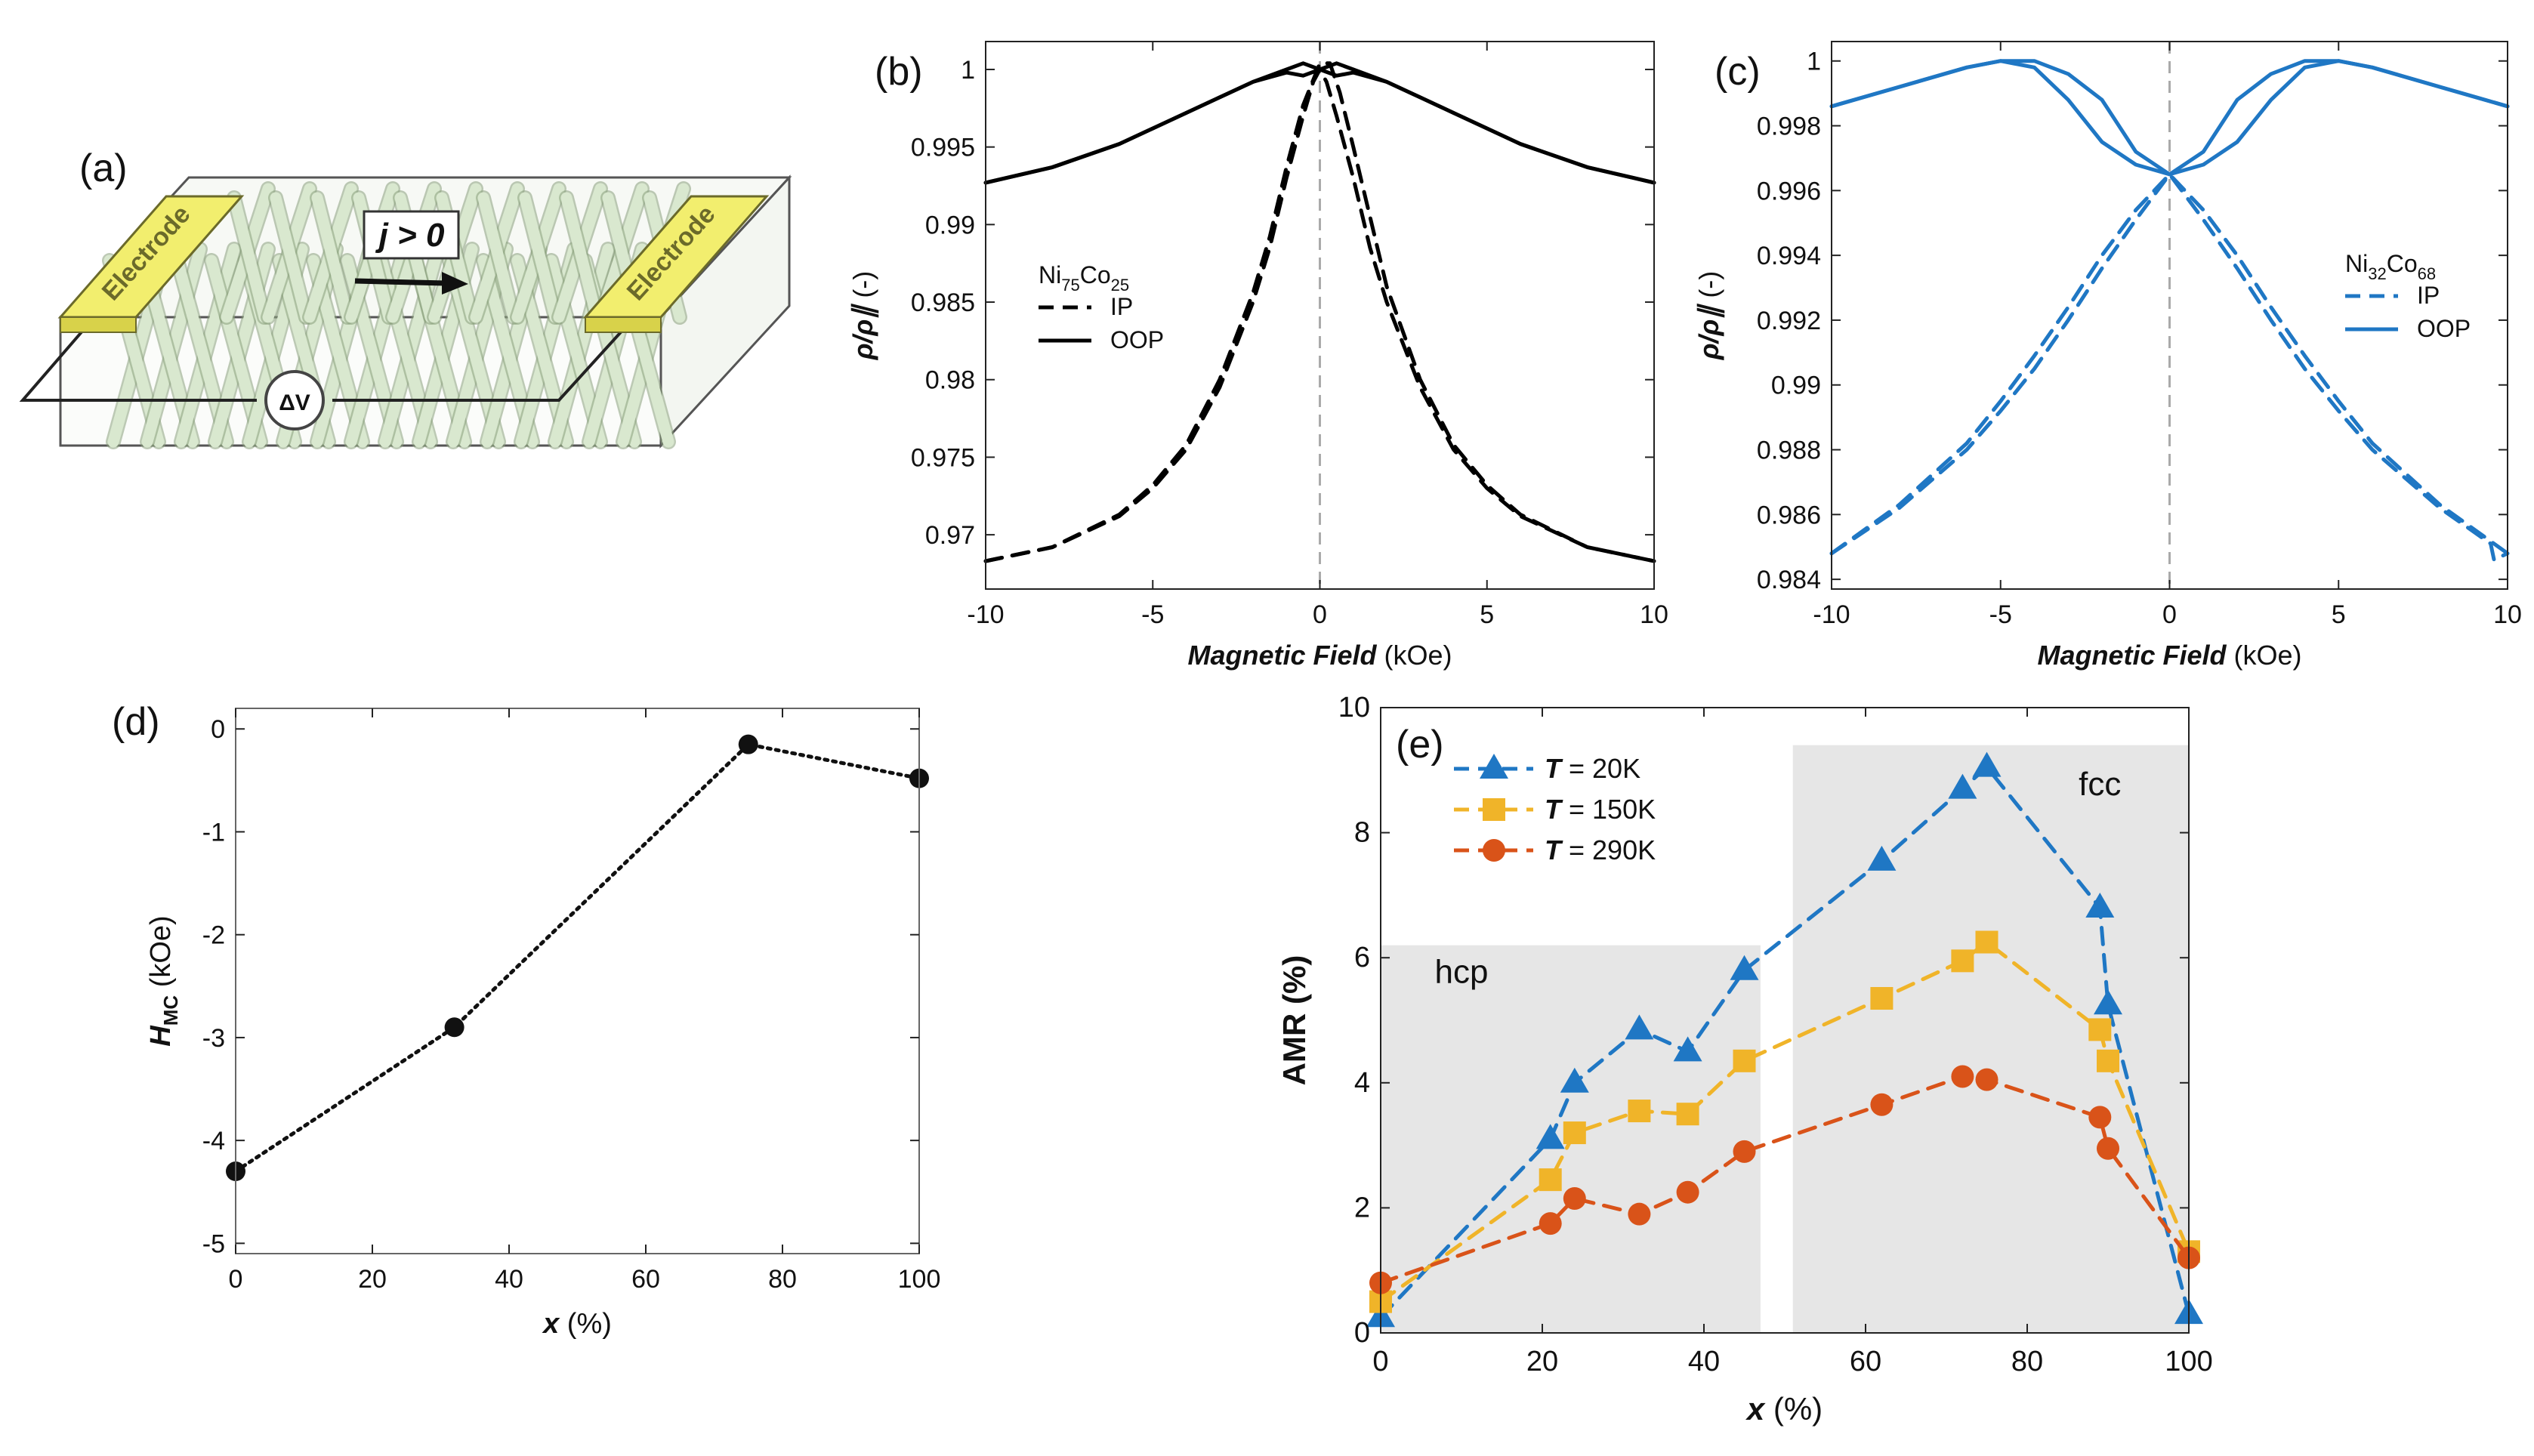 The height and width of the screenshot is (1456, 2534). Describe the element at coordinates (1654, 614) in the screenshot. I see `x-tick-label: 10` at that location.